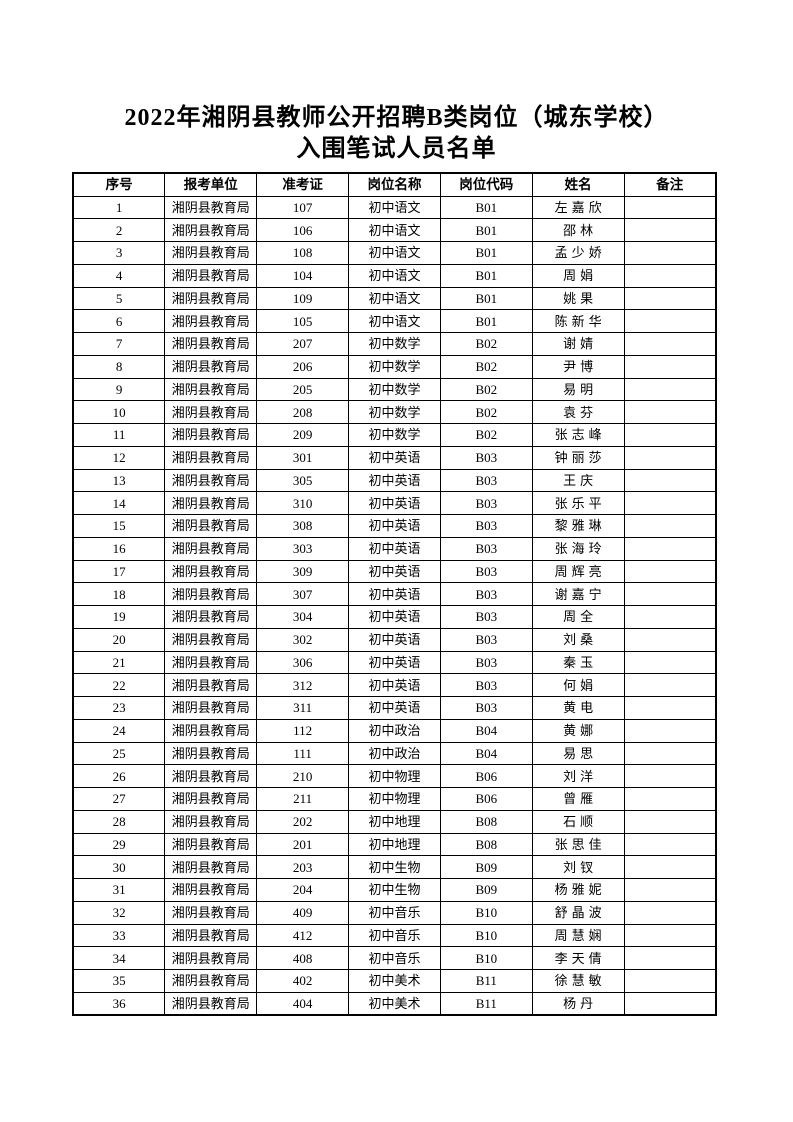  Describe the element at coordinates (578, 981) in the screenshot. I see `cell-name: 徐慧敏` at that location.